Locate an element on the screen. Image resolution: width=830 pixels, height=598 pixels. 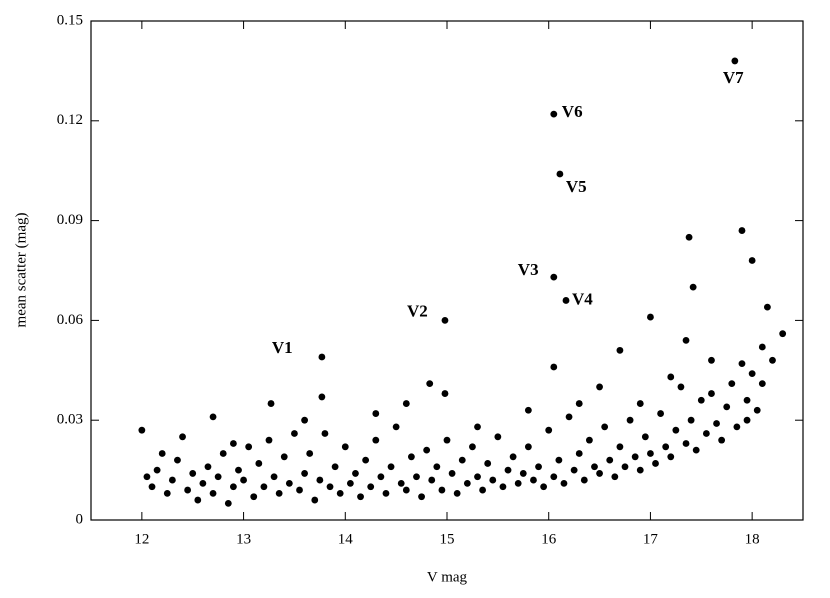
variable-label: V5 is located at coordinates (576, 186).